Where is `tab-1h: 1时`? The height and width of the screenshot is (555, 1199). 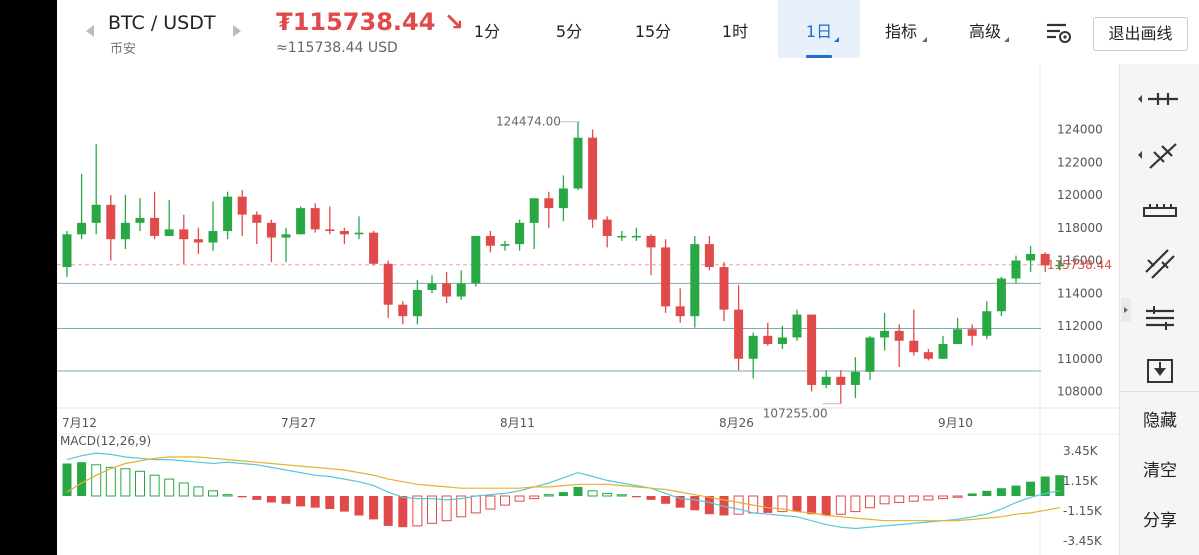 tab-1h: 1时 is located at coordinates (735, 29).